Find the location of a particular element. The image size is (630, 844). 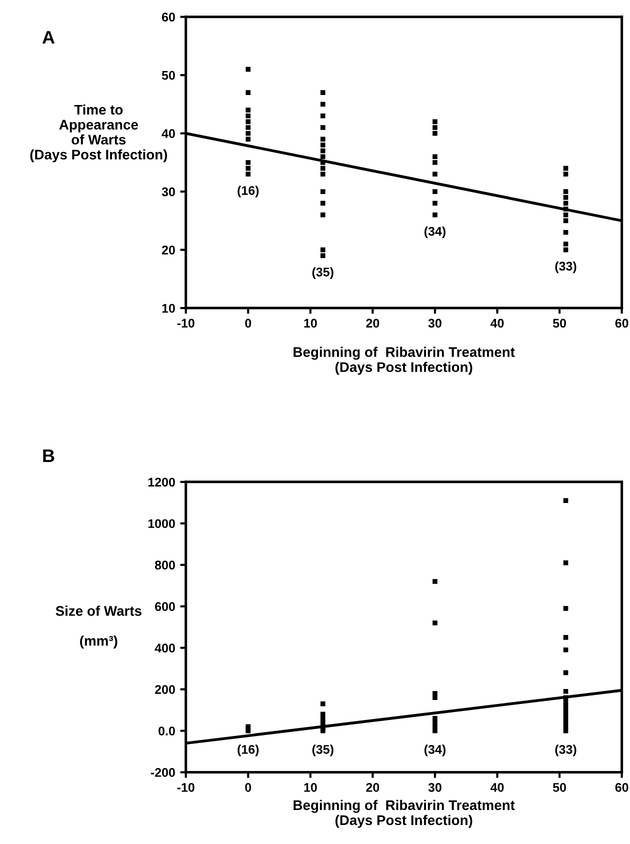

y-tick-label: 1200 is located at coordinates (161, 482).